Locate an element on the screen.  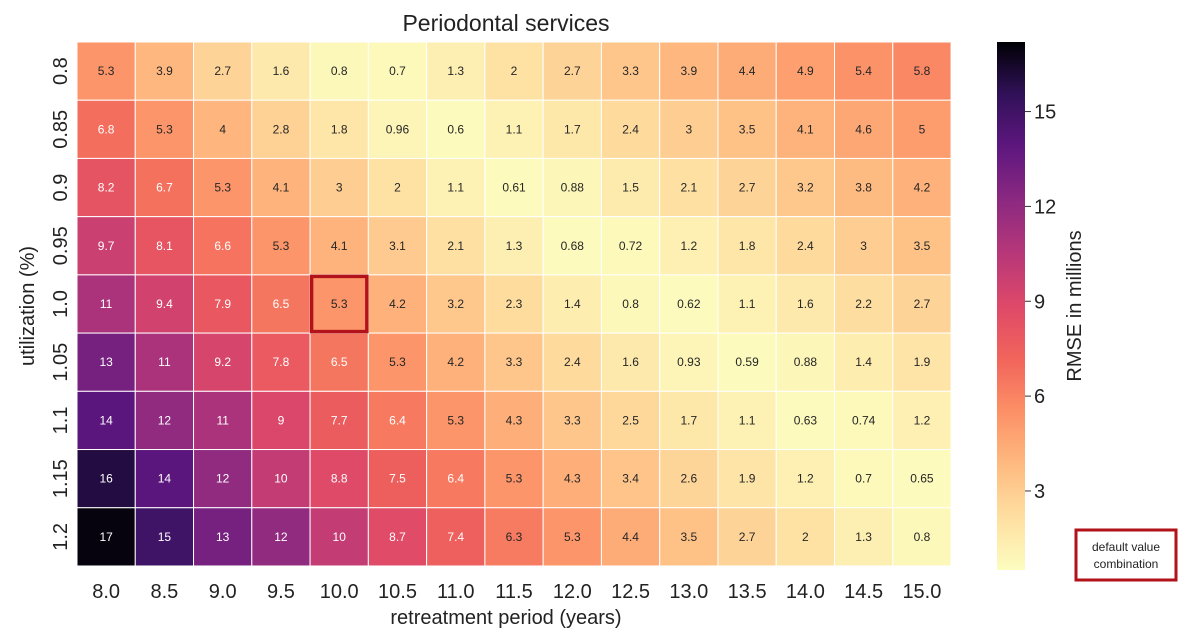
cell-value-label: 4.1 is located at coordinates (805, 129).